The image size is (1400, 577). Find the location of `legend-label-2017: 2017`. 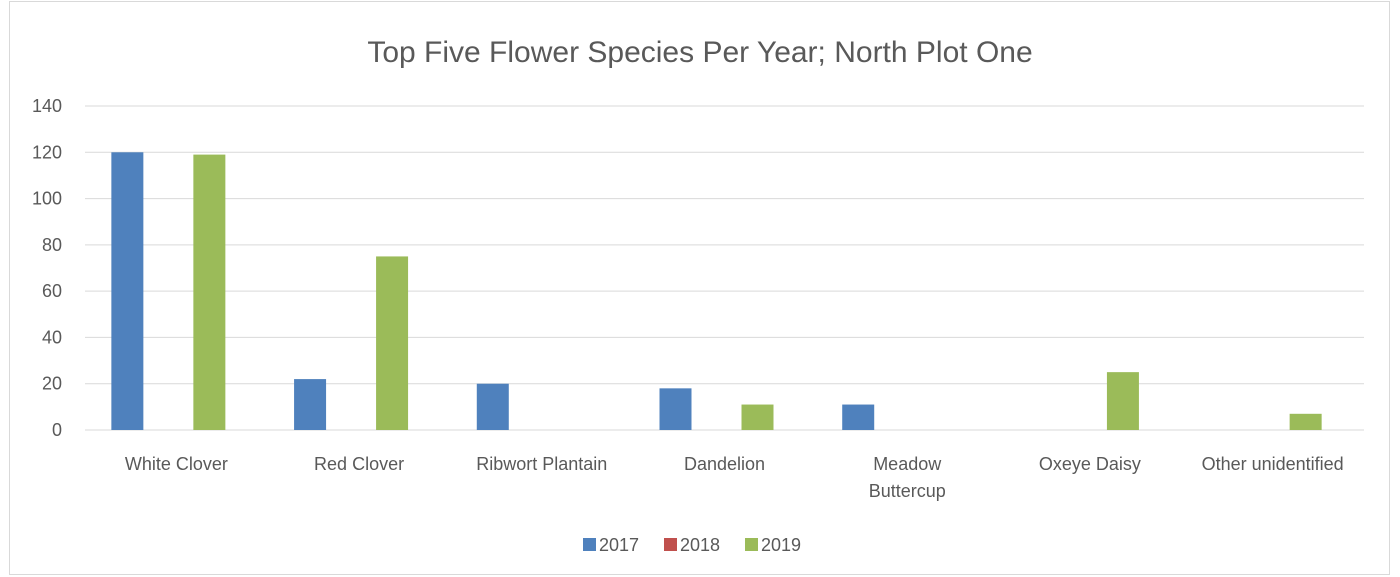

legend-label-2017: 2017 is located at coordinates (619, 545).